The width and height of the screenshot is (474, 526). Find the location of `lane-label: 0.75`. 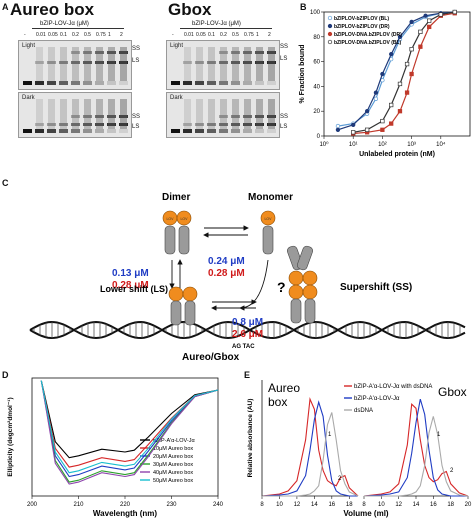

lane-label: 0.75 is located at coordinates (101, 35).